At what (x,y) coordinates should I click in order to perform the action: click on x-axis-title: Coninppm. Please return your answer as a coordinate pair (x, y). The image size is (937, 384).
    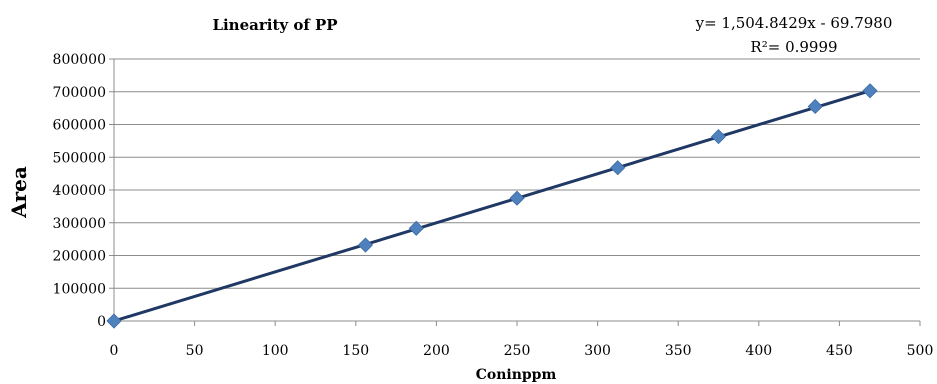
    Looking at the image, I should click on (516, 375).